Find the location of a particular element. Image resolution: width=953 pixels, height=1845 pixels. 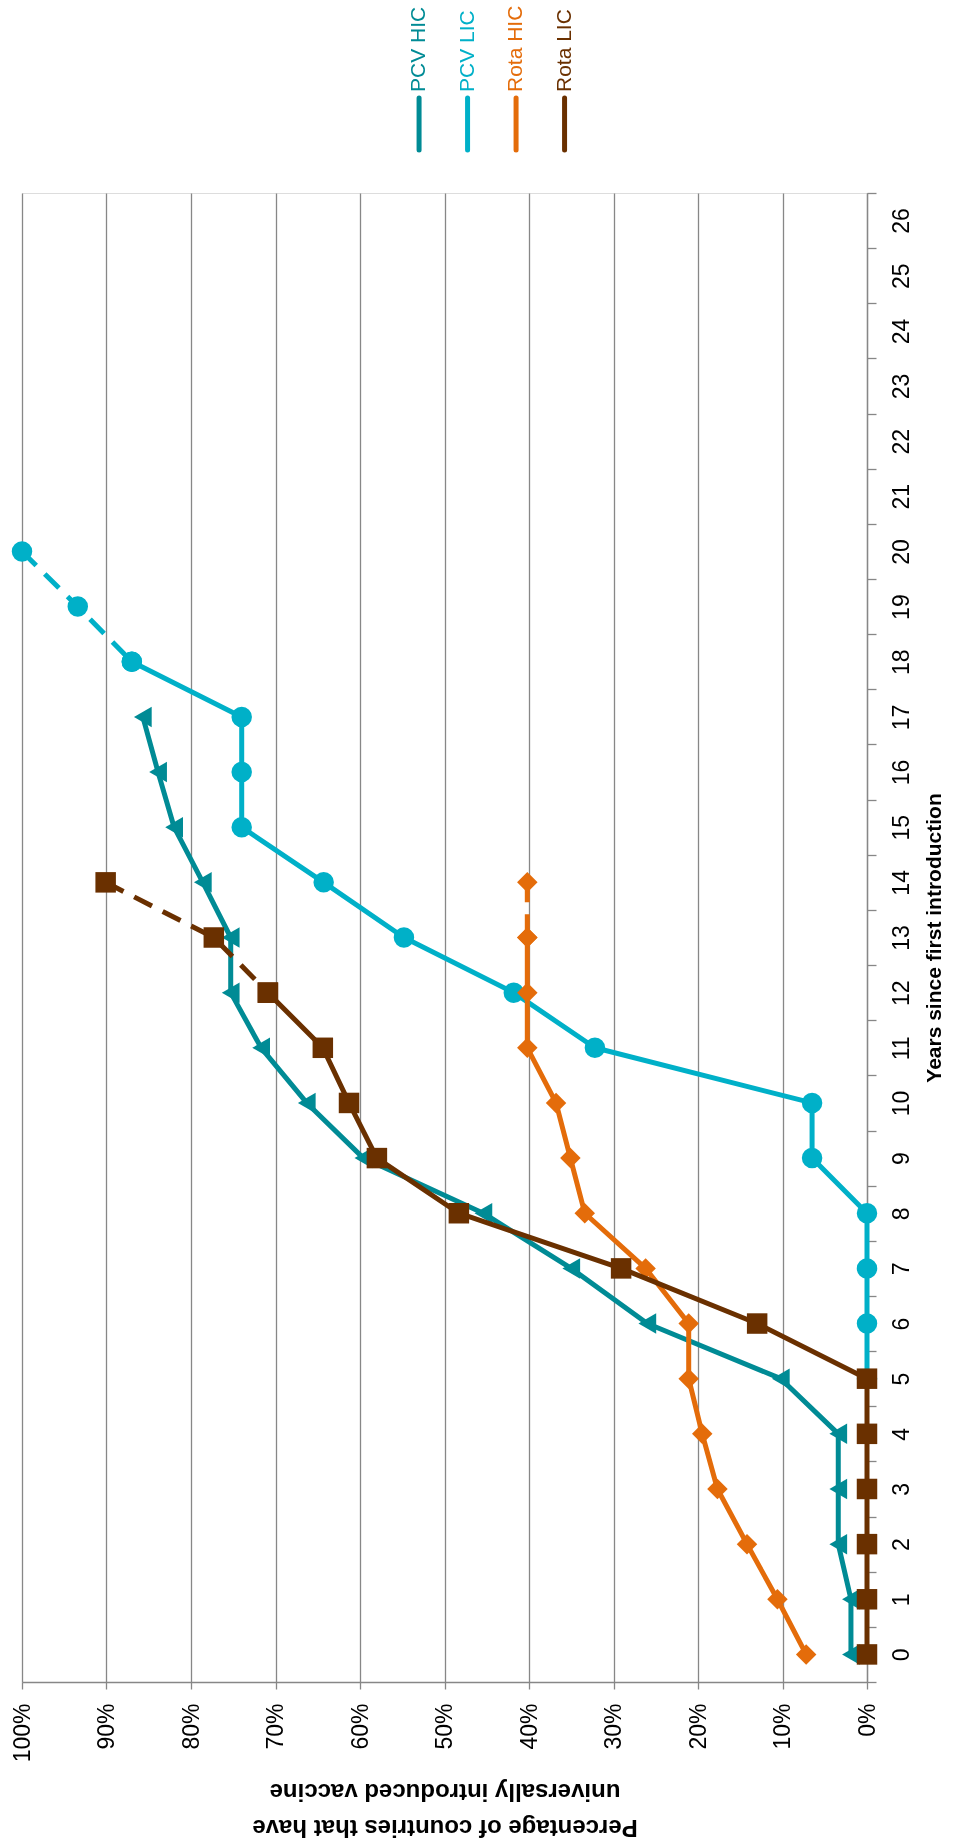

y-tick-label: 17 is located at coordinates (900, 717).